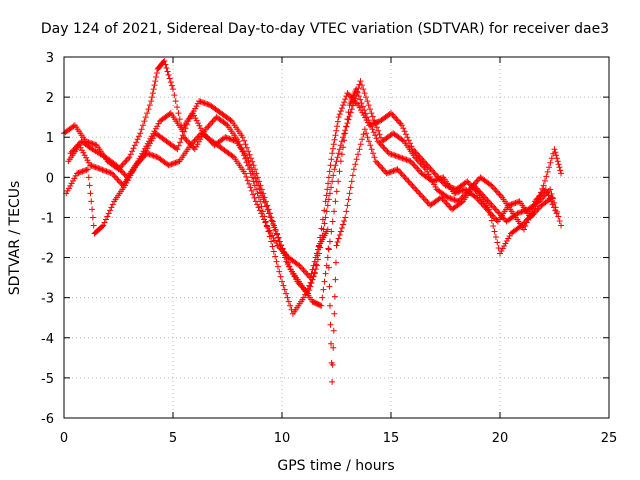 The image size is (640, 480). What do you see at coordinates (50, 178) in the screenshot?
I see `y-tick-label: 0` at bounding box center [50, 178].